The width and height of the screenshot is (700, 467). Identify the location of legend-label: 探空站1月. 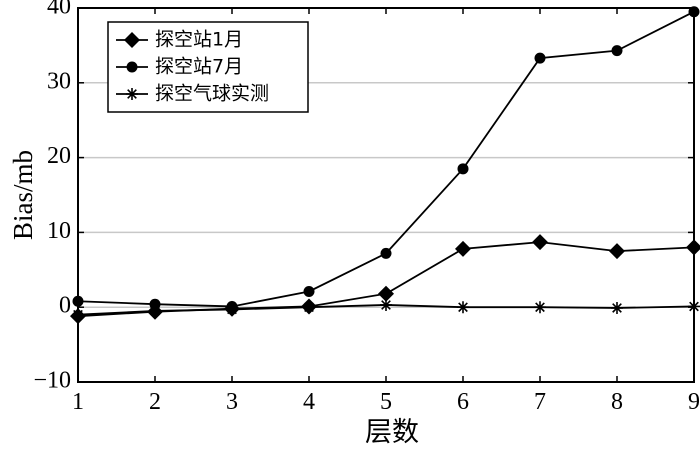
(199, 40).